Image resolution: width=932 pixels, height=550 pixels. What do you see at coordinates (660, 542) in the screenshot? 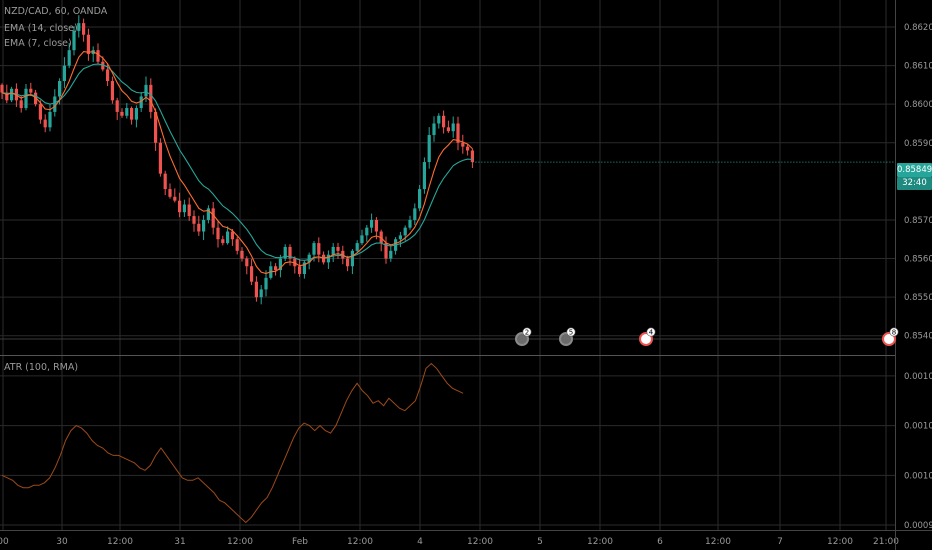
I see `x-tick-label: 6` at bounding box center [660, 542].